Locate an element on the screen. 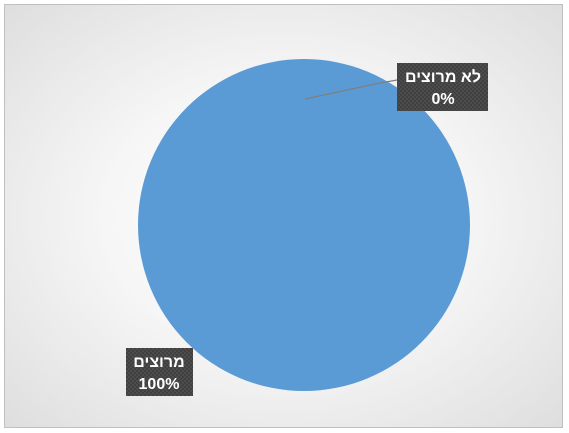 The image size is (569, 433). data-label-not-satisfied: לא מרוצים 0% is located at coordinates (442, 87).